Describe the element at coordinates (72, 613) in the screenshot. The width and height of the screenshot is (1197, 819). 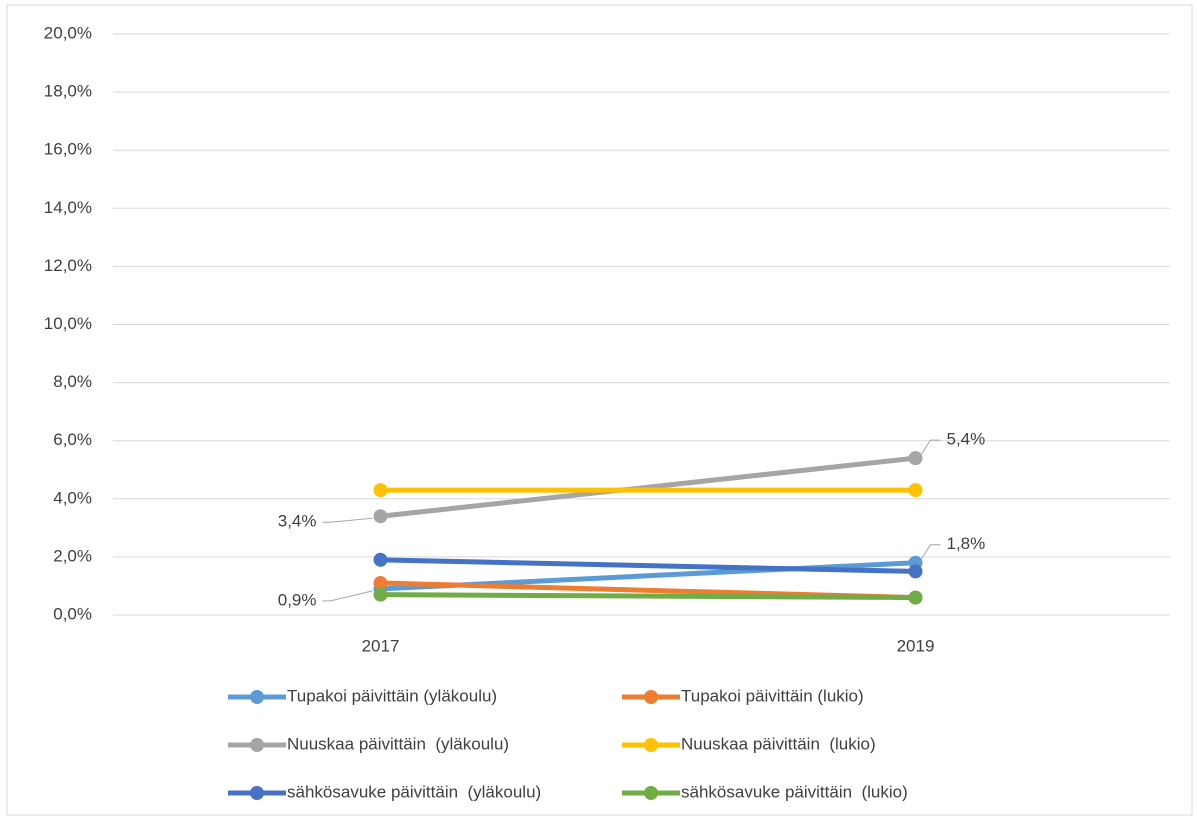
I see `y-tick-label: 0,0%` at that location.